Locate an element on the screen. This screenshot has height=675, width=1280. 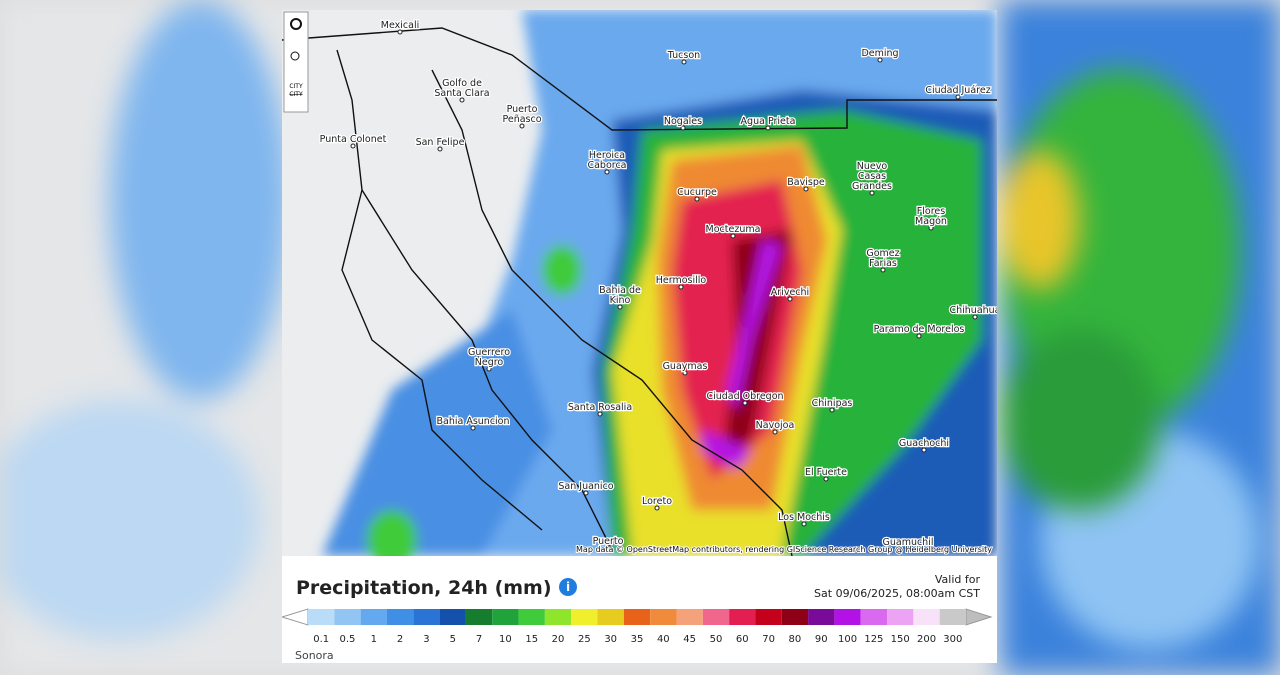
region: Sonora is located at coordinates (314, 655).